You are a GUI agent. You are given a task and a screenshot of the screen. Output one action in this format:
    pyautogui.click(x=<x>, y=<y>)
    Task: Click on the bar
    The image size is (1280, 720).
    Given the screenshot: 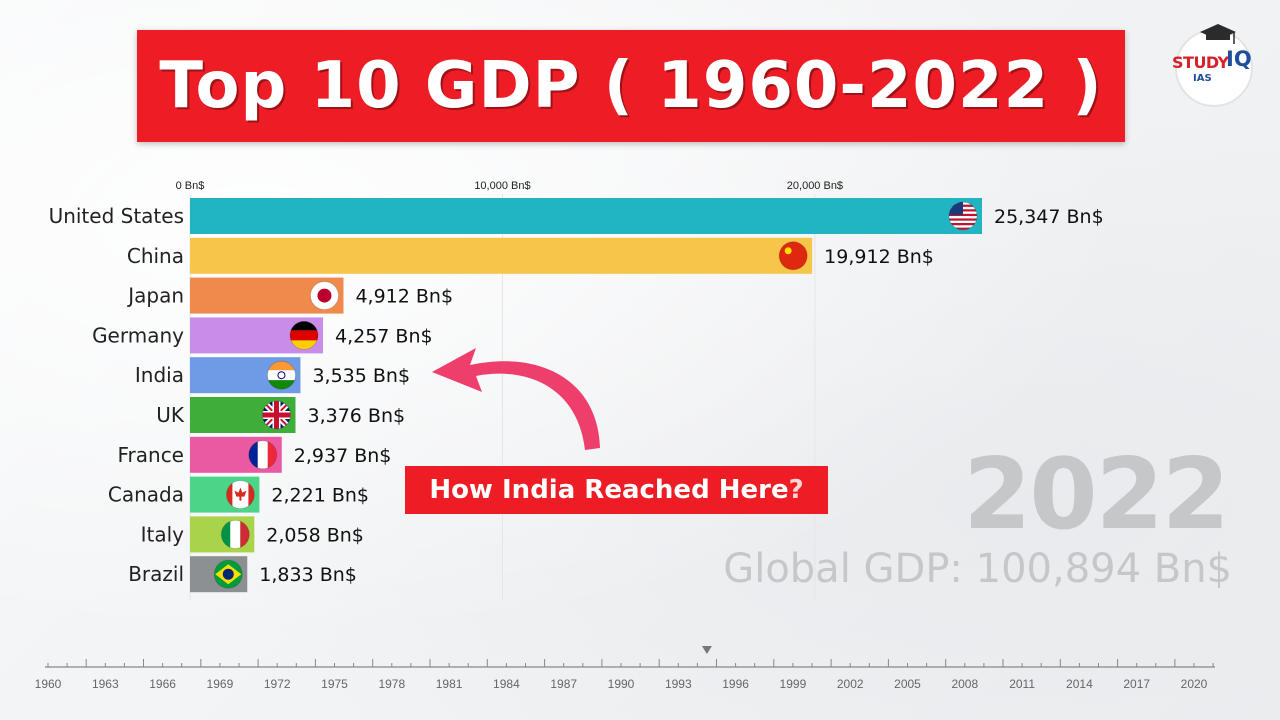 What is the action you would take?
    pyautogui.click(x=586, y=216)
    